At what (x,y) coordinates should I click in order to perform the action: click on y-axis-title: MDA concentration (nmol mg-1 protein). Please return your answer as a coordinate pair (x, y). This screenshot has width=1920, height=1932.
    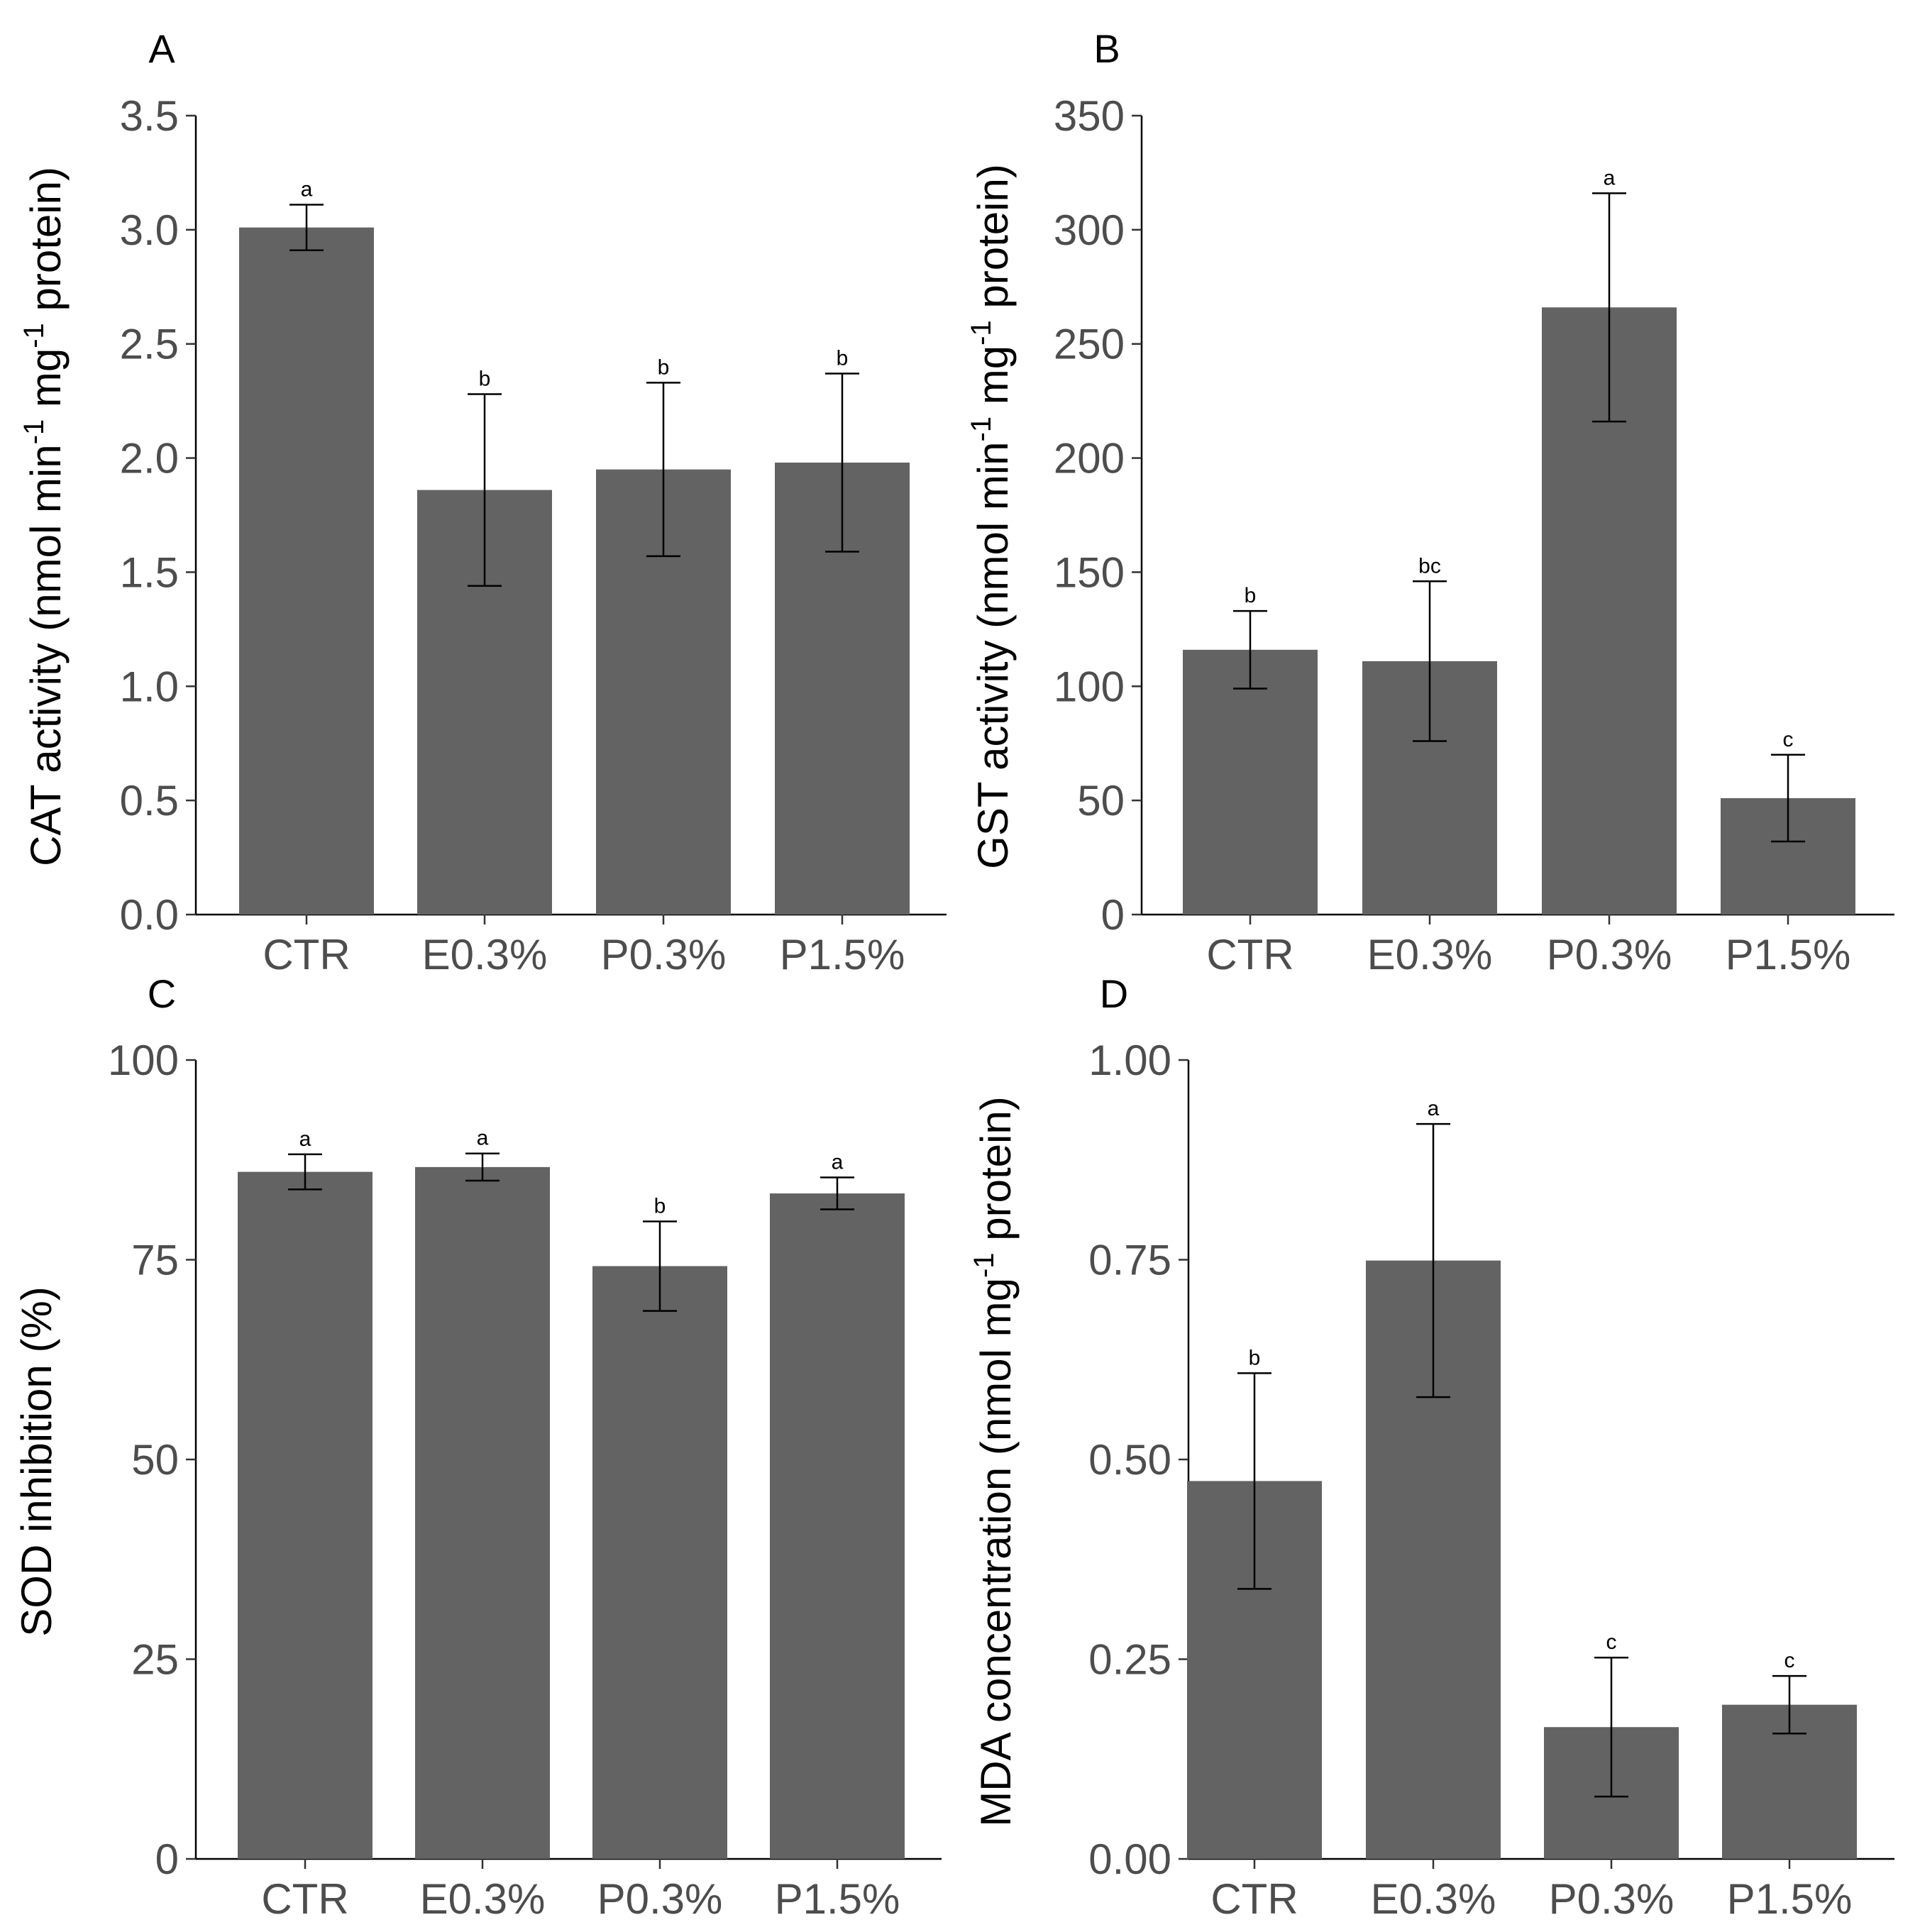
    Looking at the image, I should click on (995, 1461).